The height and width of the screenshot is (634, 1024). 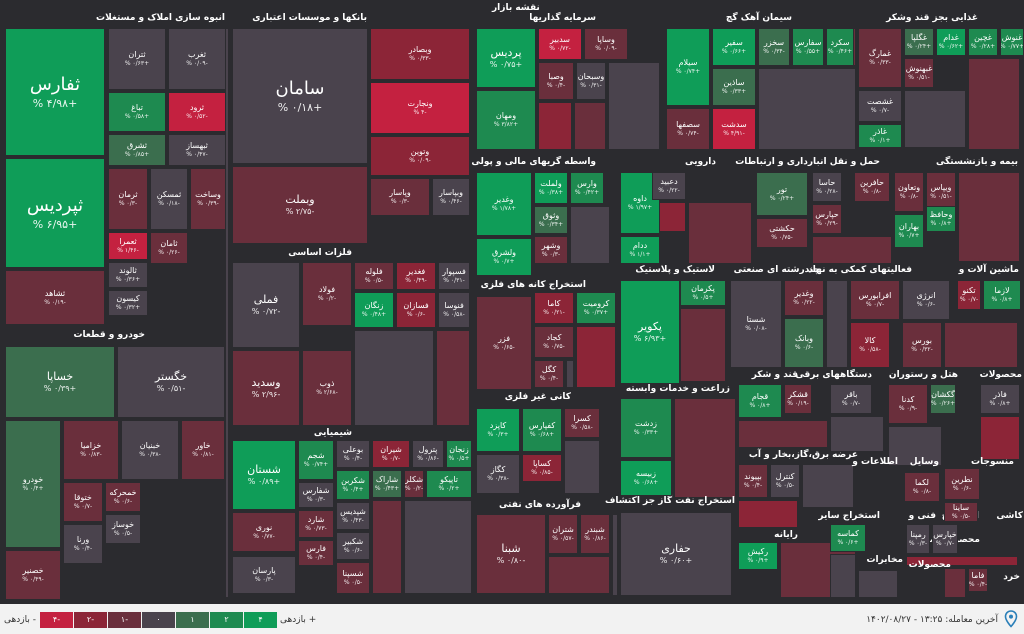 I want to click on stock-tile: دعبید -۰/۲۲ %, so click(x=669, y=186).